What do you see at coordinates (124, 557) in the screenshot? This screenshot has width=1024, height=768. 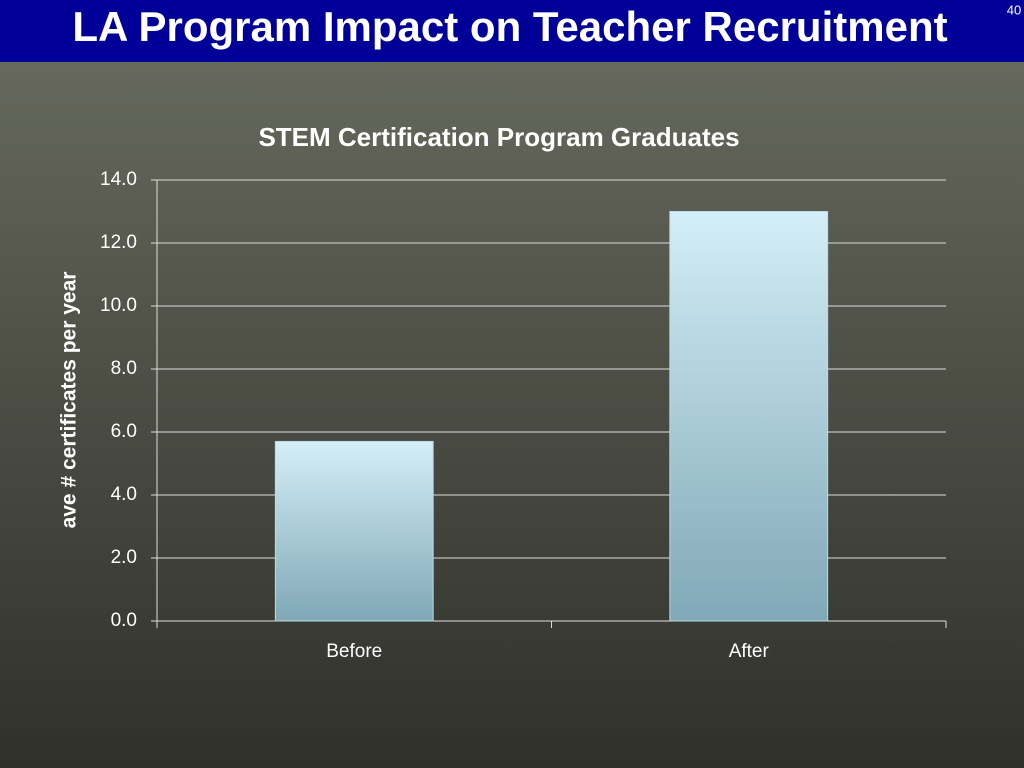 I see `y-tick-label: 2.0` at bounding box center [124, 557].